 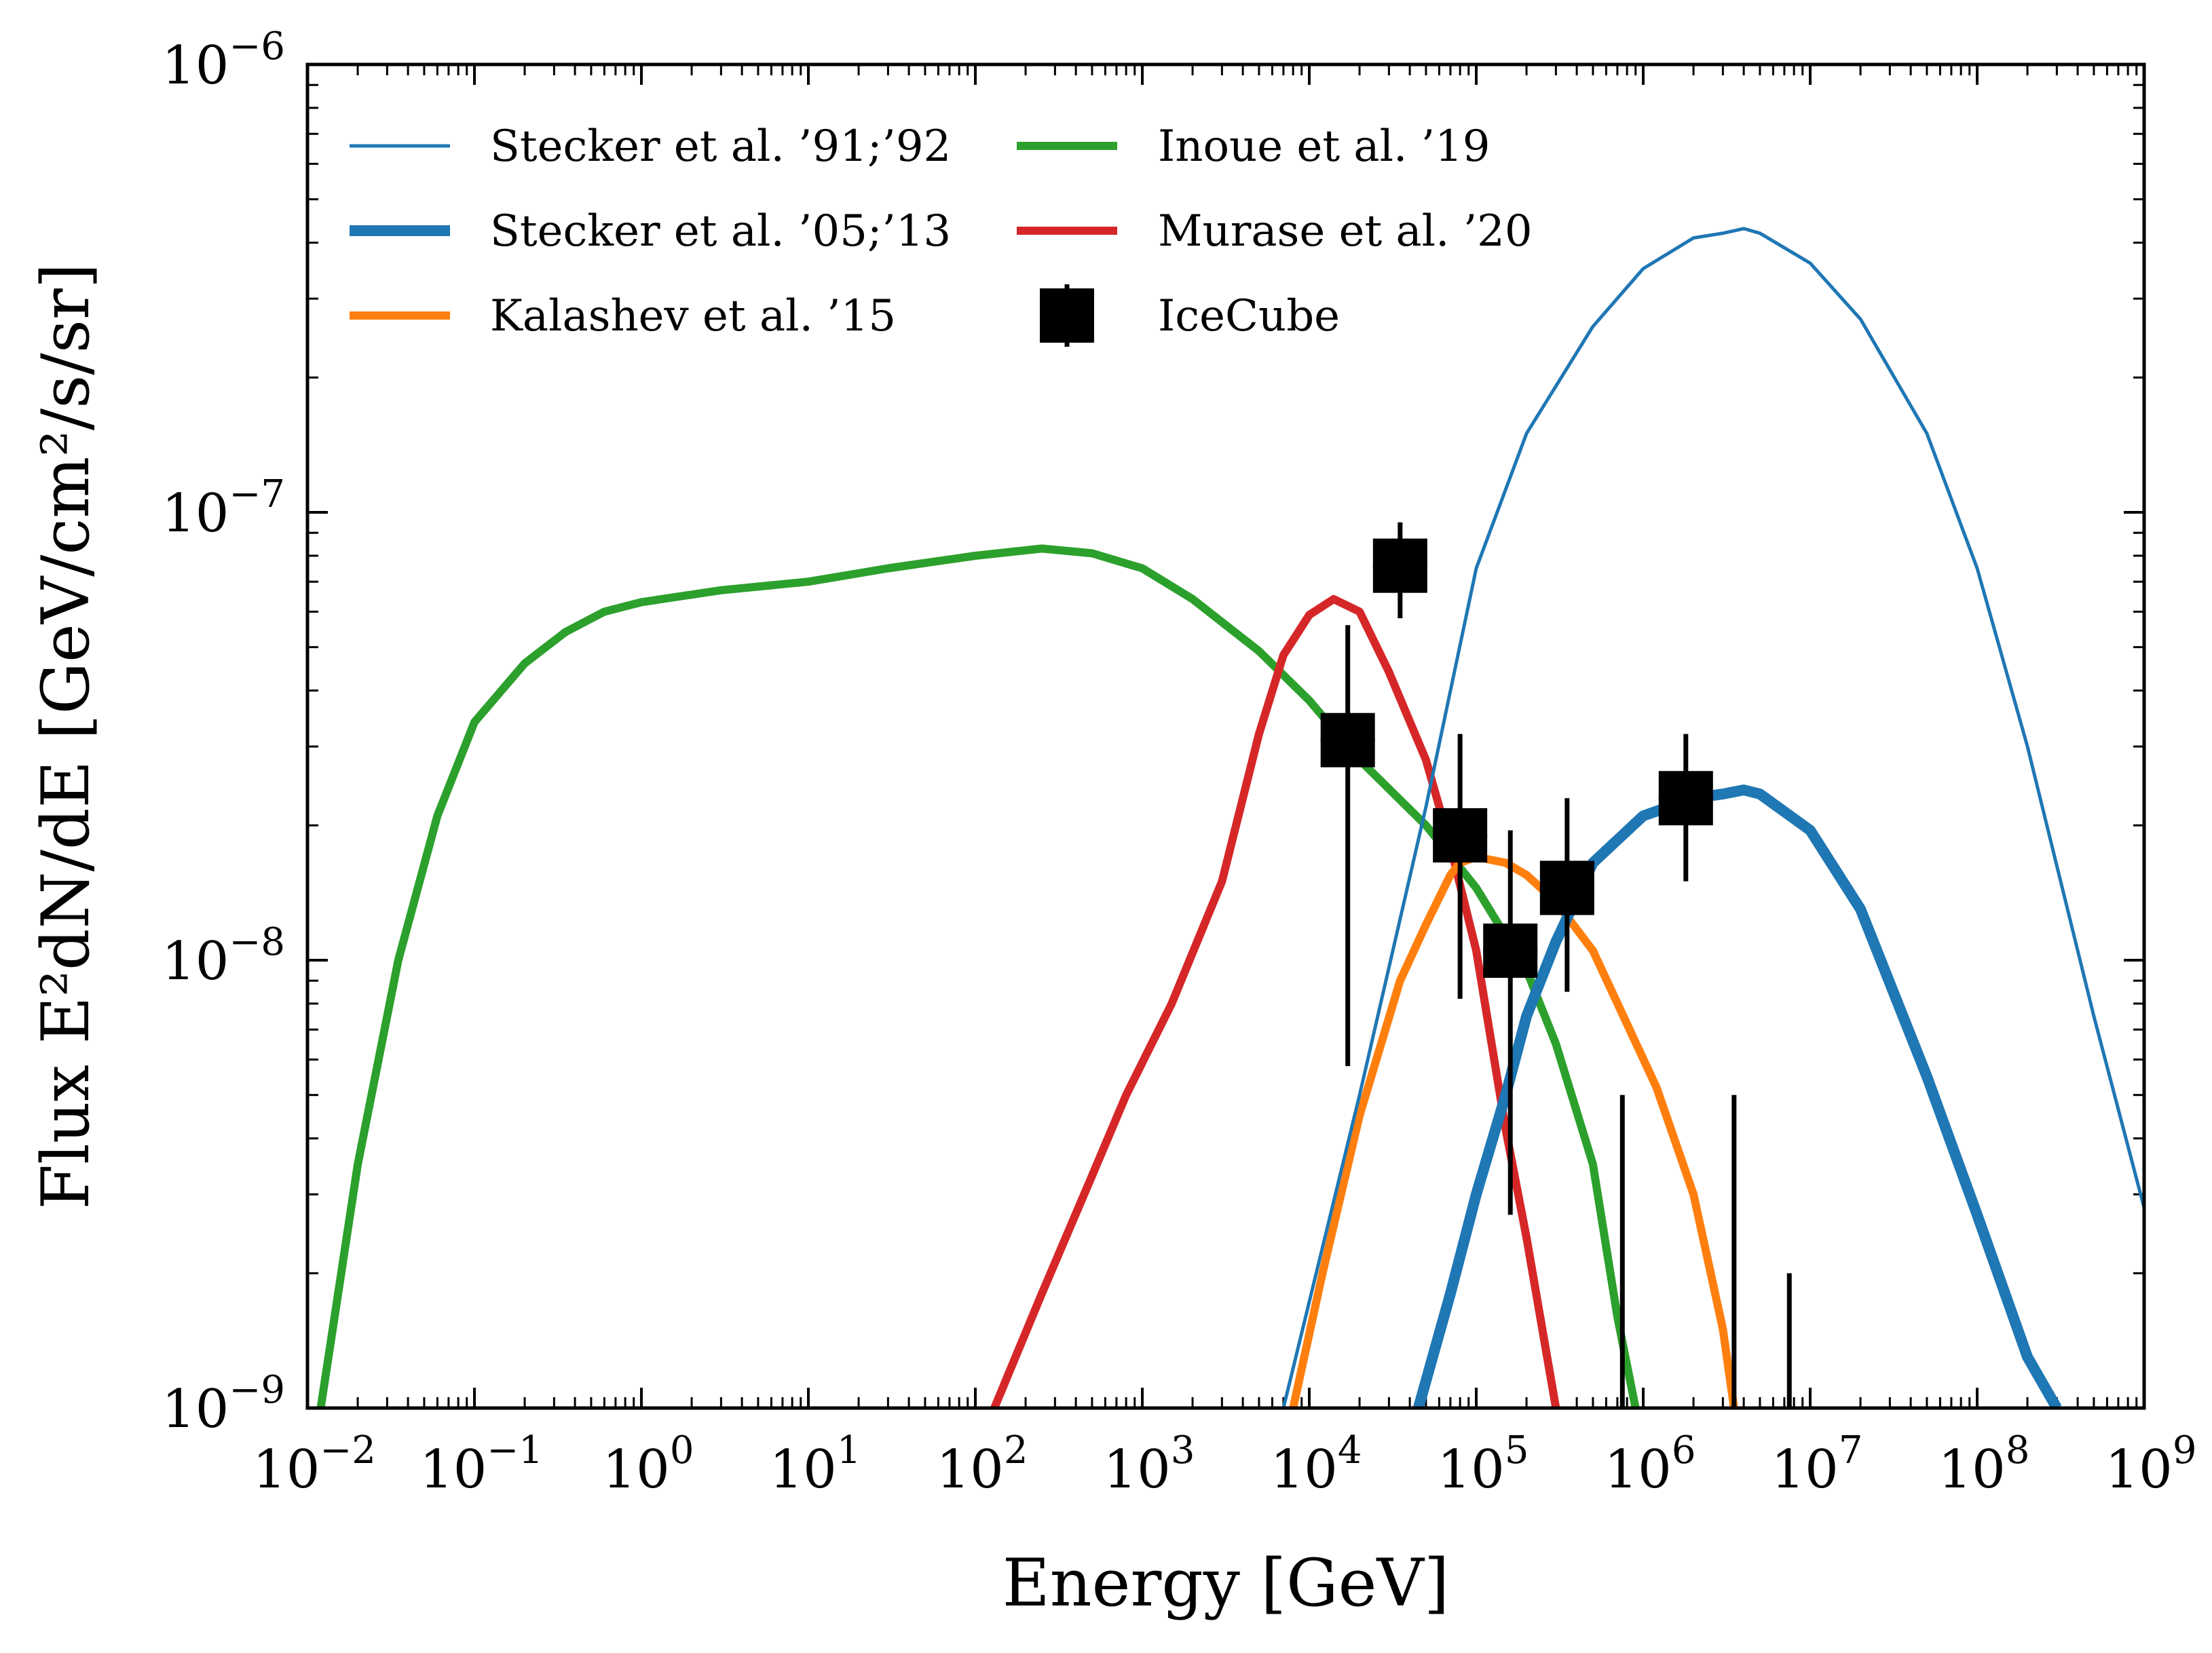 I want to click on legend-label: Stecker et al. ’05;’13, so click(x=720, y=231).